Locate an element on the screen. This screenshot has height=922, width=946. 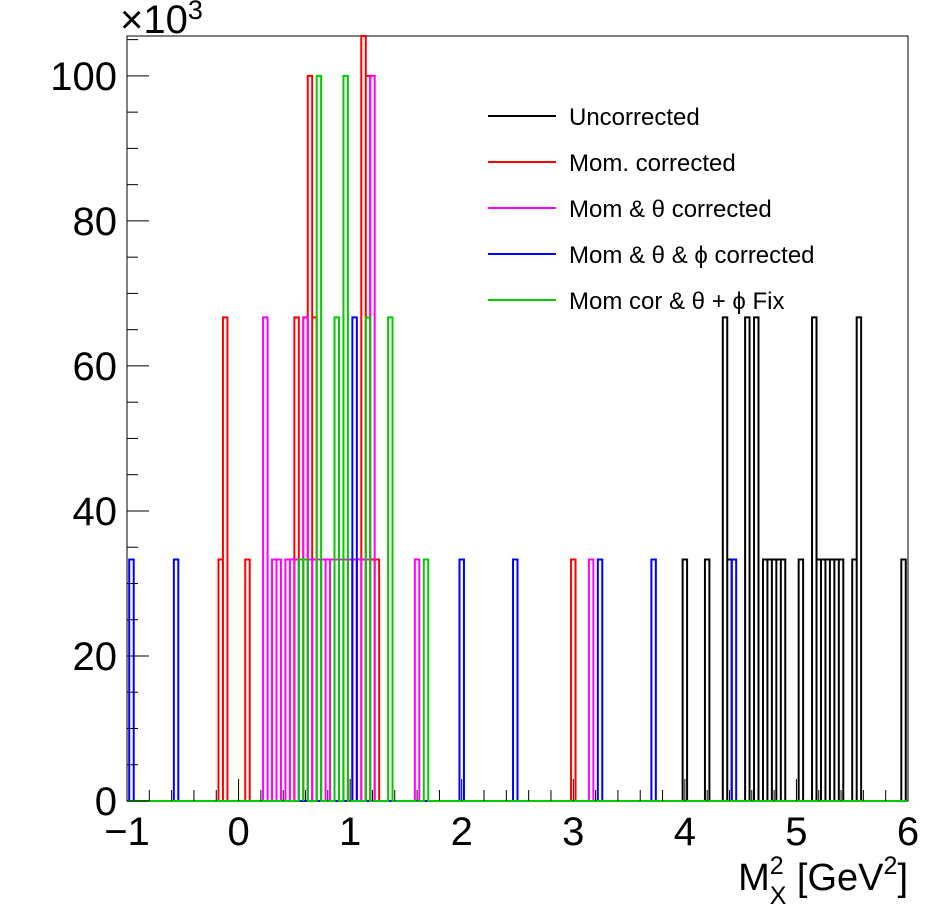
x-axis-title: M2 X [GeV2] is located at coordinates (823, 881).